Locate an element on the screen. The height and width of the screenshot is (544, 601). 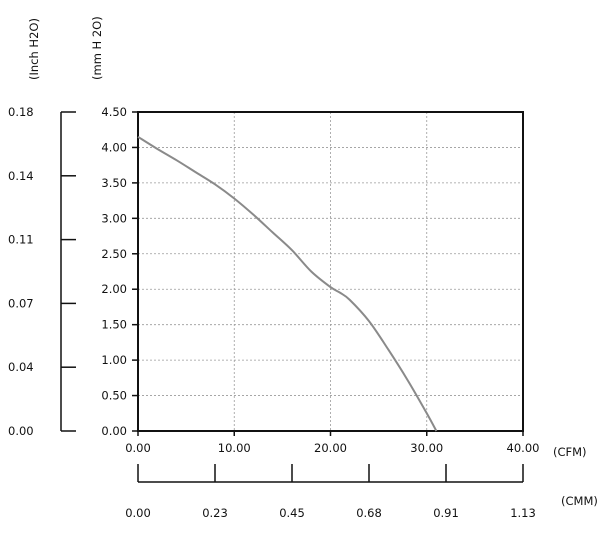
x-tick-label-3: 30.00 is located at coordinates (426, 448).